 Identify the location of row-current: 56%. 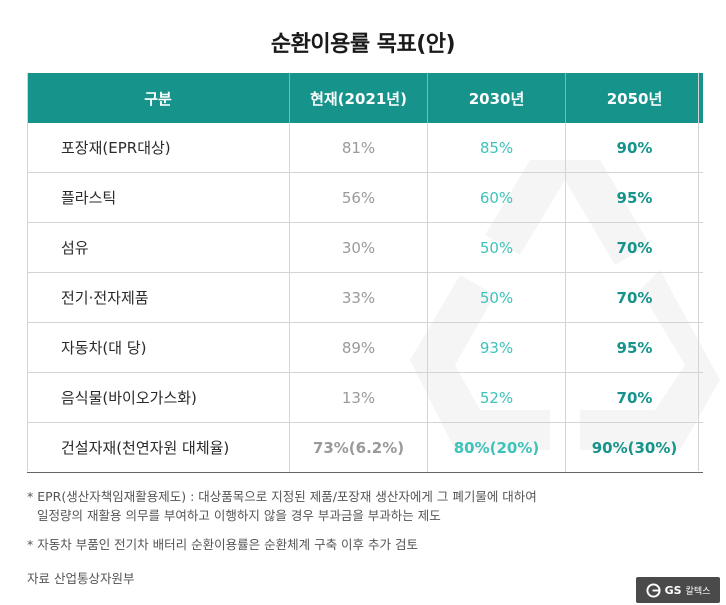
(358, 197).